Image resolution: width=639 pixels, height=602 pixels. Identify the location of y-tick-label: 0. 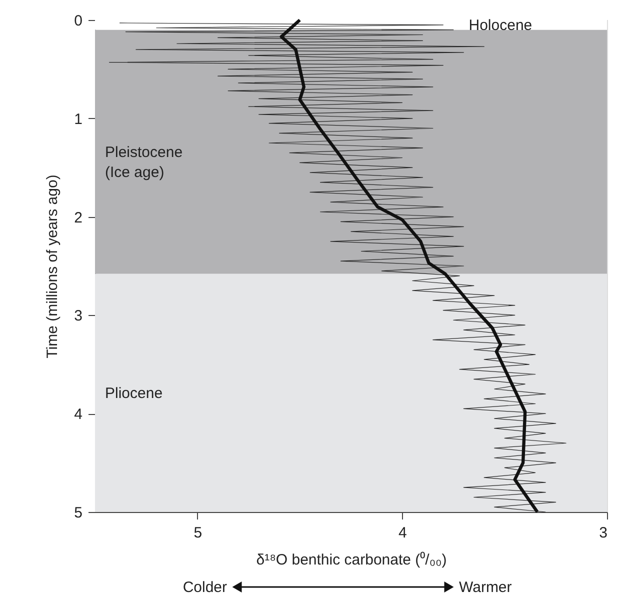
(78, 21).